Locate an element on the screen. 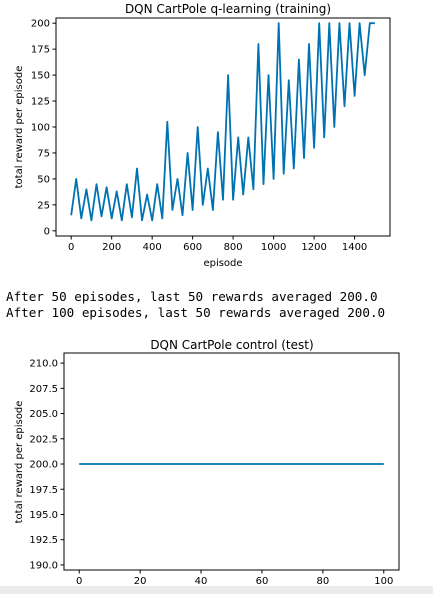 This screenshot has width=433, height=594. y-tick-label: 210.0 is located at coordinates (43, 364).